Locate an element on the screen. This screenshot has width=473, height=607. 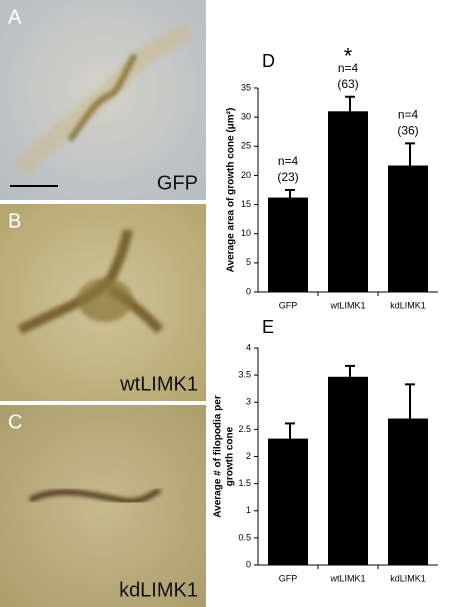
y-tick-label: 25 is located at coordinates (246, 146).